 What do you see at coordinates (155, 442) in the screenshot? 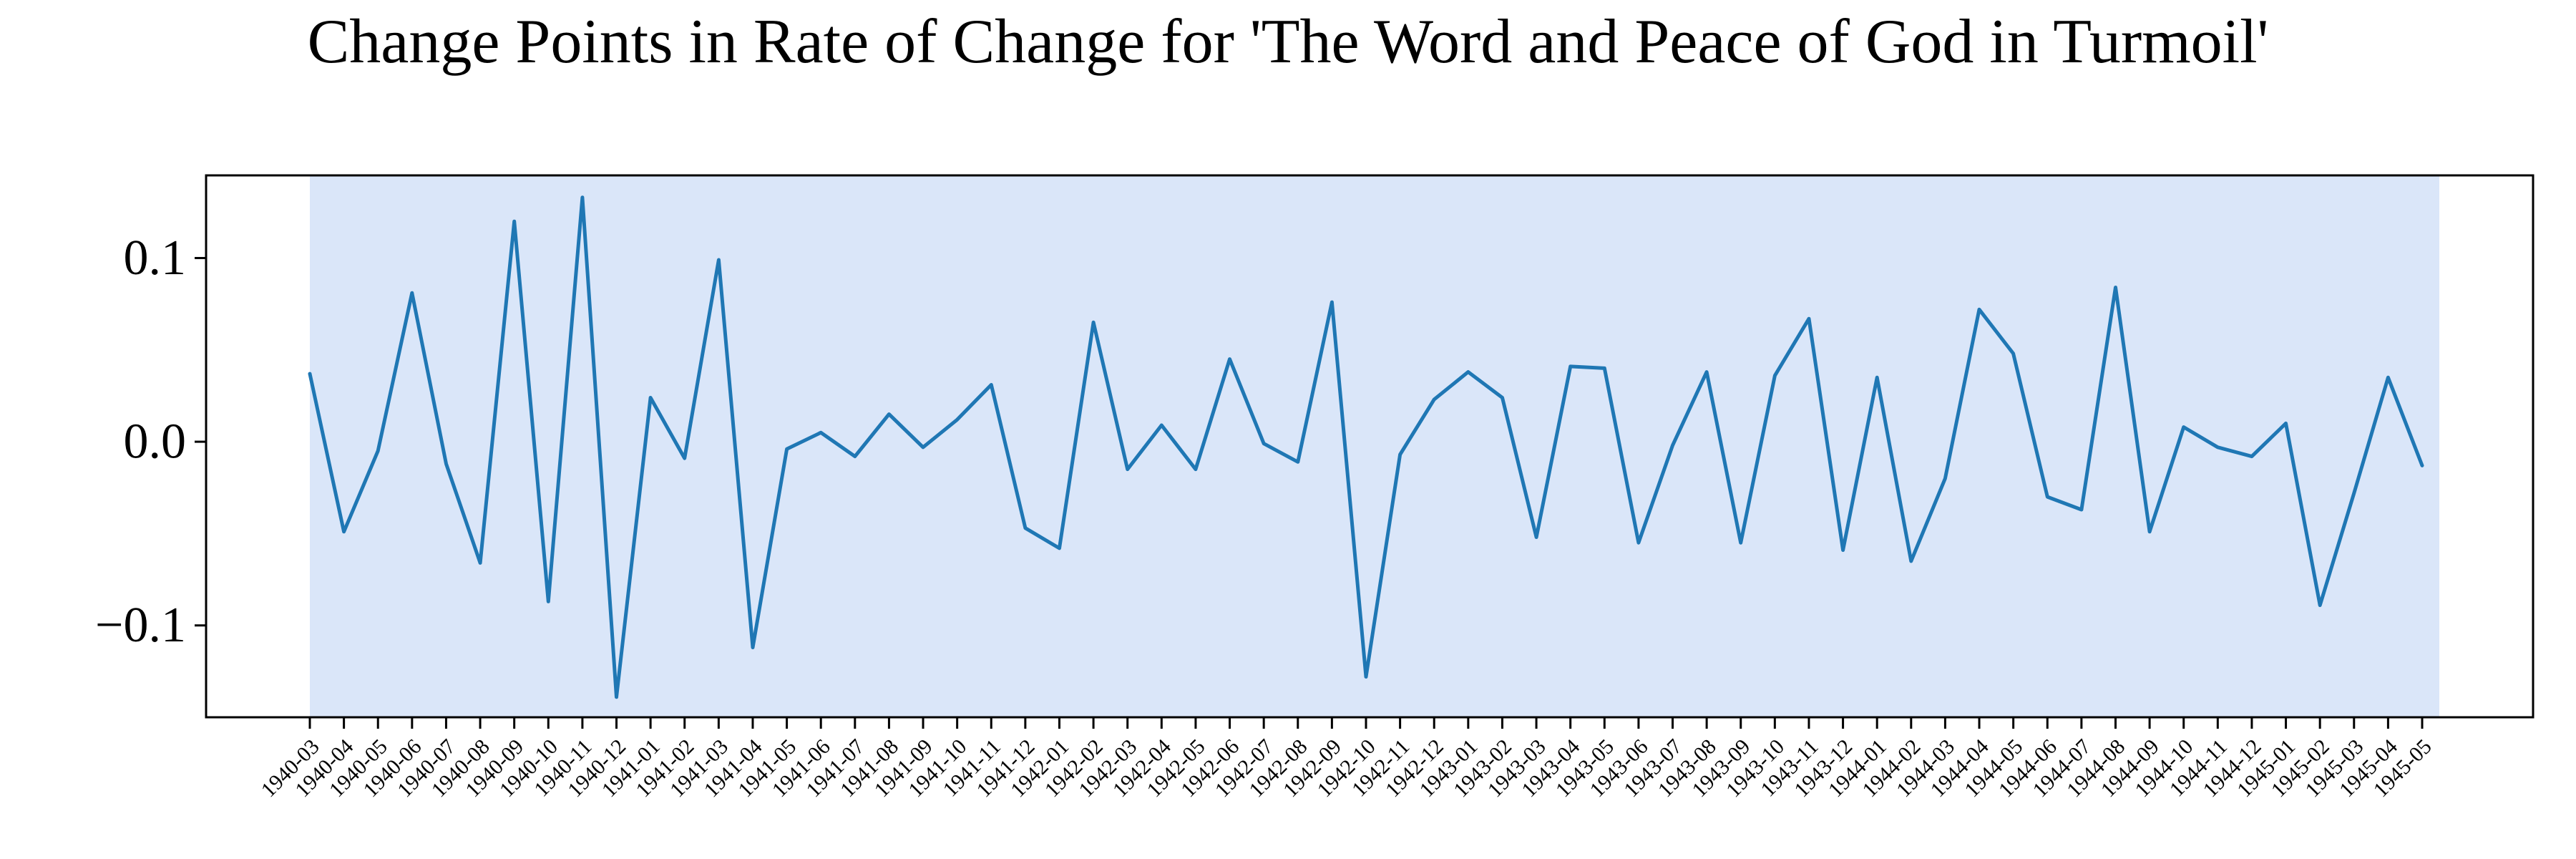
I see `y-tick-label: 0.0` at bounding box center [155, 442].